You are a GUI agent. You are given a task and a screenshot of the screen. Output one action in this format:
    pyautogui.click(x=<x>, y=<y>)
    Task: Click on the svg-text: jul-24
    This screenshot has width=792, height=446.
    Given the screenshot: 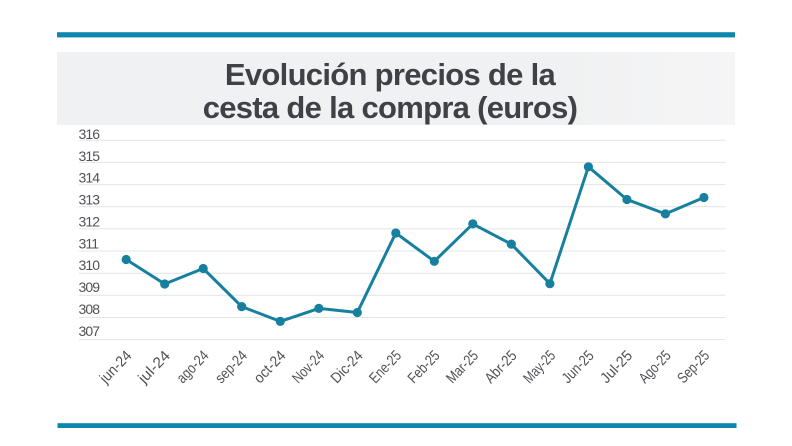 What is the action you would take?
    pyautogui.click(x=154, y=367)
    